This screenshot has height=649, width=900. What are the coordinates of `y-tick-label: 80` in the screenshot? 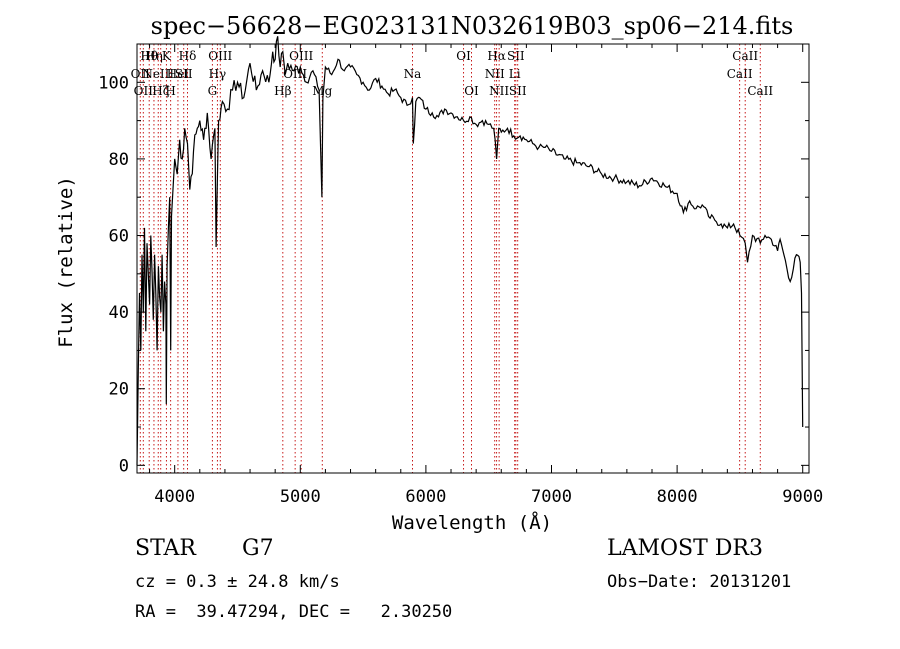 It's located at (119, 160).